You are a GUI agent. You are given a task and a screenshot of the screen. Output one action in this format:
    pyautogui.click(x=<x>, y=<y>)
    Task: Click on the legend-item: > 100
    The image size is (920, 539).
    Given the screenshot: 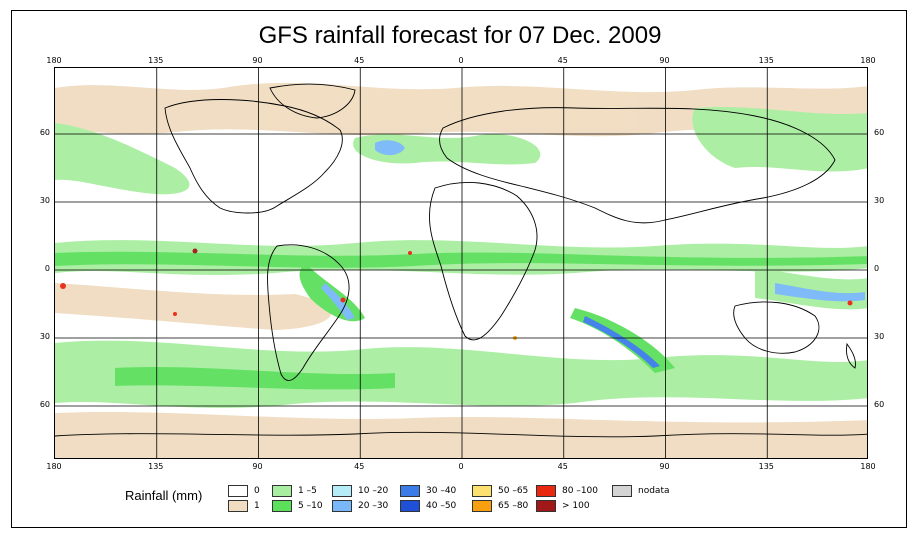 What is the action you would take?
    pyautogui.click(x=563, y=506)
    